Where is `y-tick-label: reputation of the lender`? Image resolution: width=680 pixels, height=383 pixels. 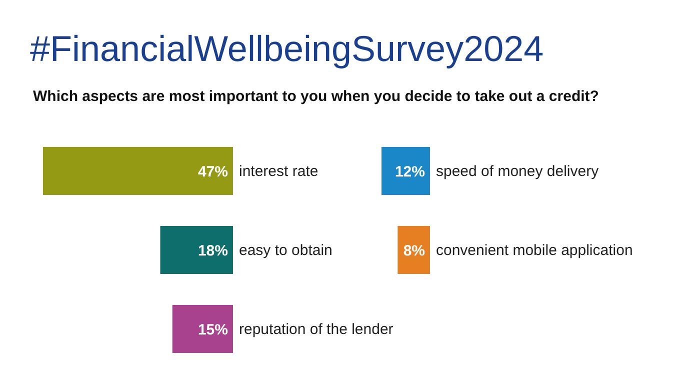
y-tick-label: reputation of the lender is located at coordinates (316, 329).